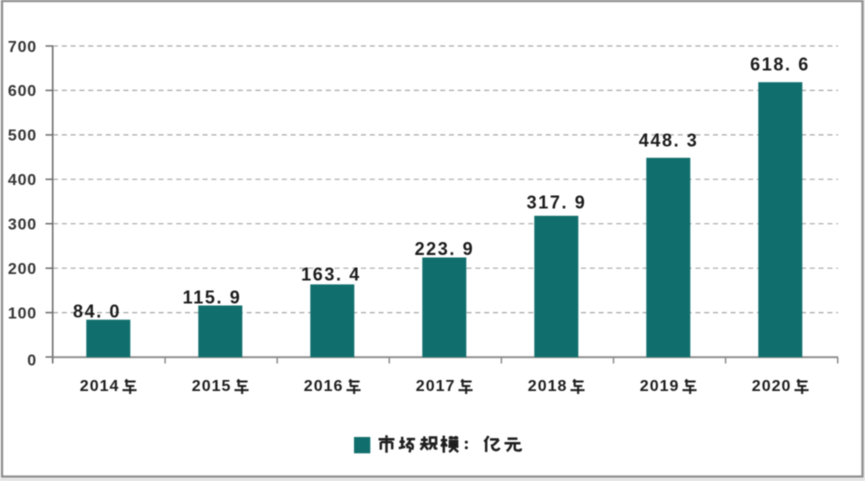 The image size is (865, 481). Describe the element at coordinates (331, 275) in the screenshot. I see `svg-text: 163. 4` at that location.